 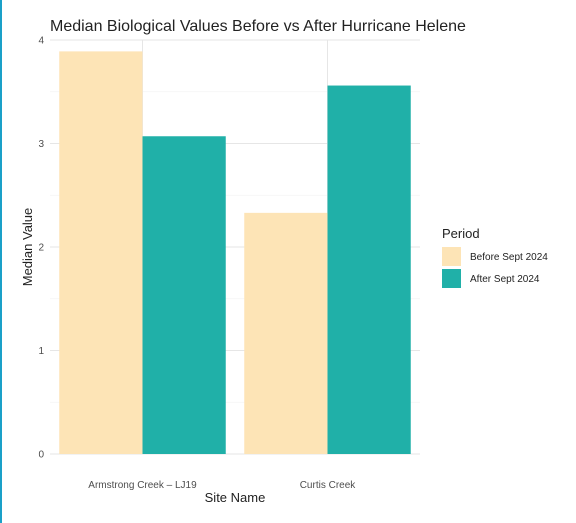 What do you see at coordinates (41, 41) in the screenshot?
I see `y-tick-label: 4` at bounding box center [41, 41].